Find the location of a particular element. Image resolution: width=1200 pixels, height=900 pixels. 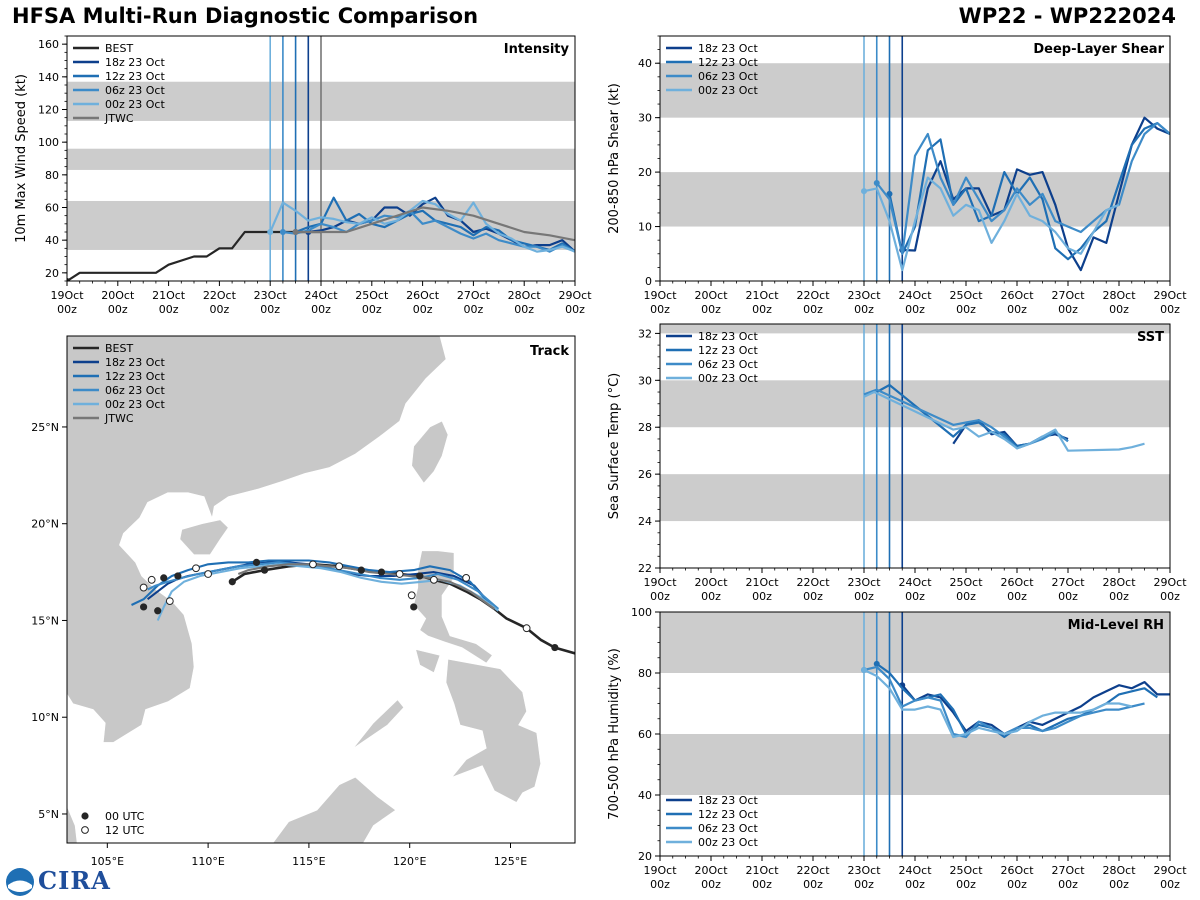

shear-plot-area is located at coordinates (915, 158).